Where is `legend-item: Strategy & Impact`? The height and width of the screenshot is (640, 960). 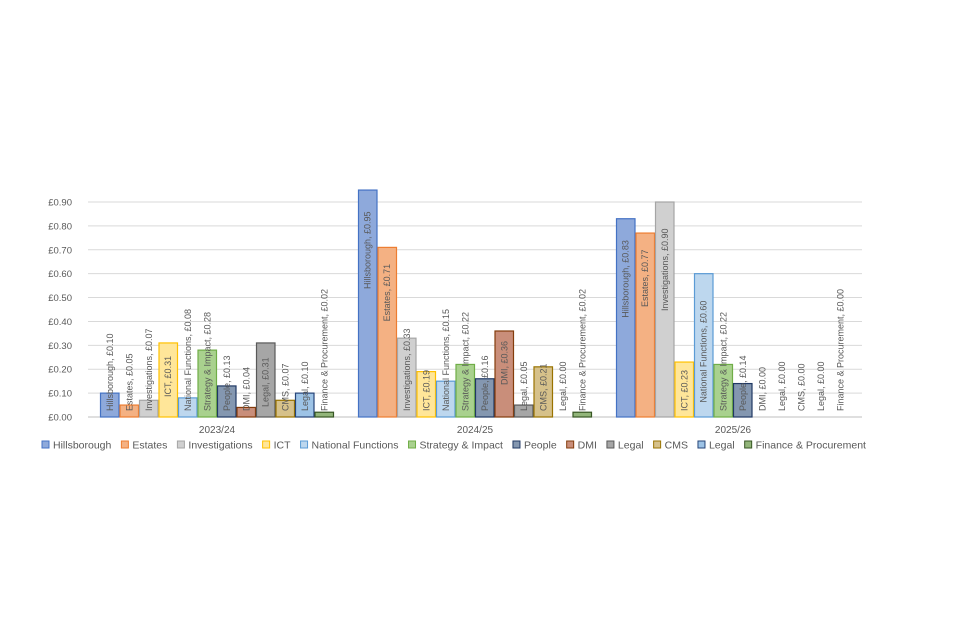
legend-item: Strategy & Impact is located at coordinates (455, 446).